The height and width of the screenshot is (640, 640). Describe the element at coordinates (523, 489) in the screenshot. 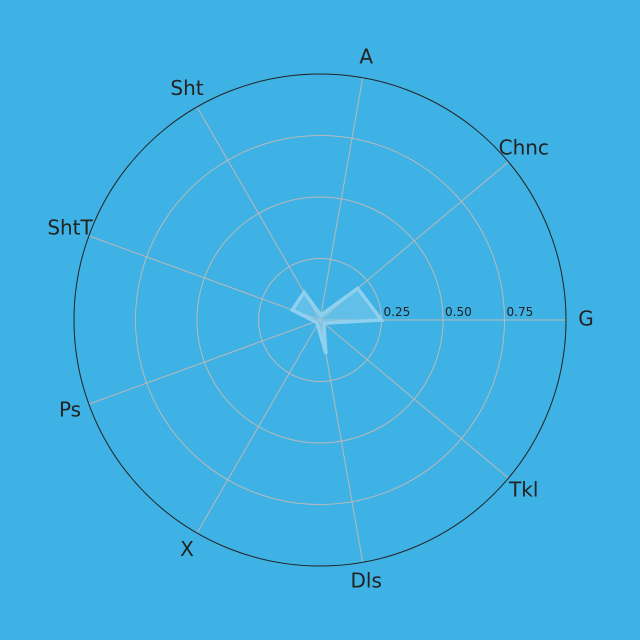

I see `axis-label-tkl: Tkl` at that location.